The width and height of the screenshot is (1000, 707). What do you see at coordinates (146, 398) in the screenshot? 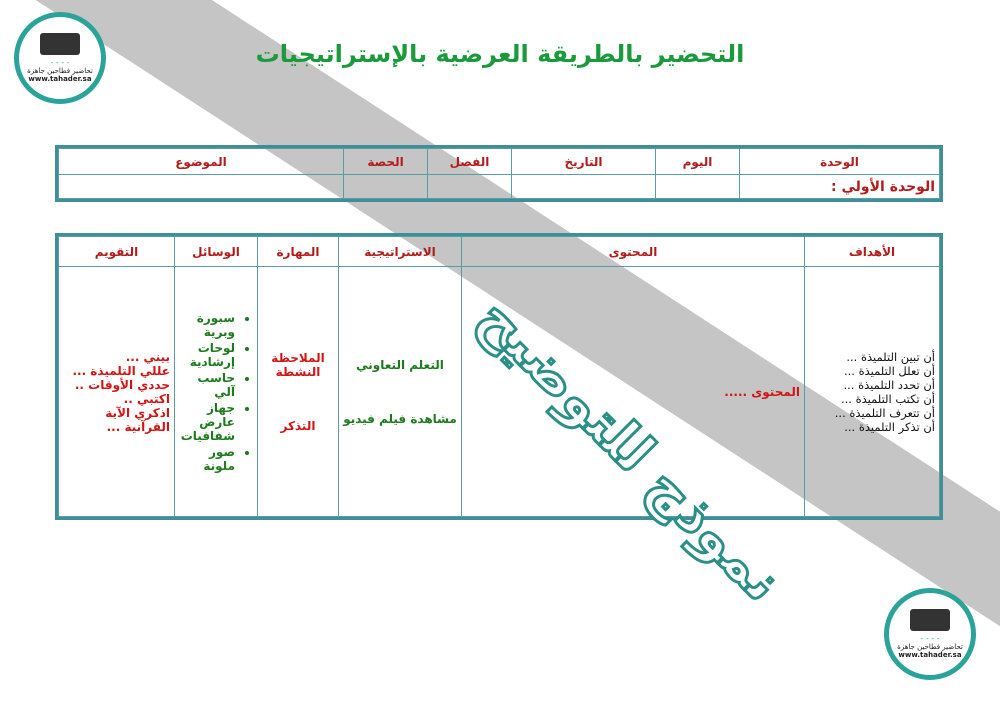
I see `evaluation-item: اكتبي ..` at bounding box center [146, 398].